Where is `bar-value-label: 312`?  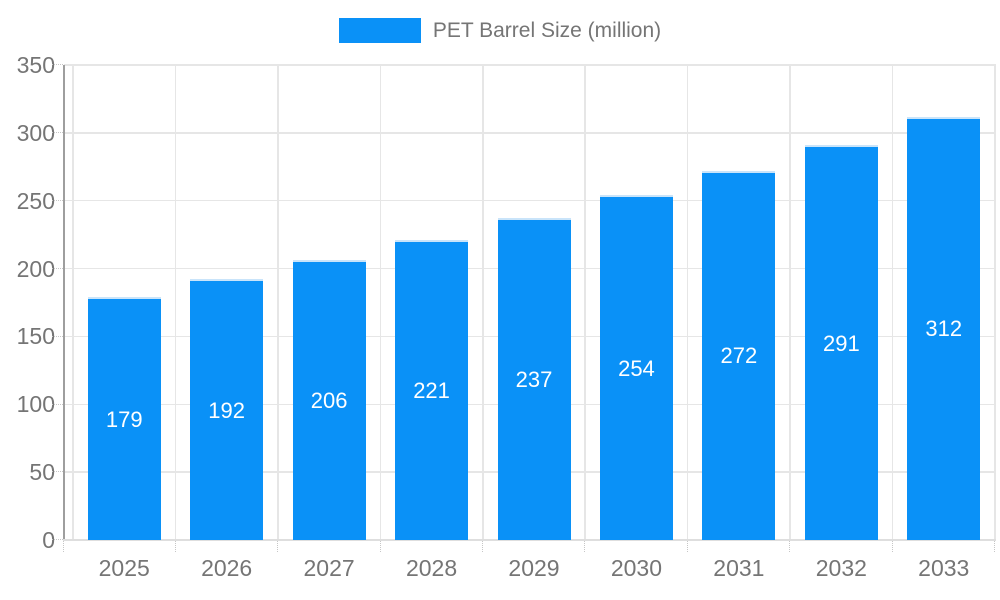
bar-value-label: 312 is located at coordinates (944, 329).